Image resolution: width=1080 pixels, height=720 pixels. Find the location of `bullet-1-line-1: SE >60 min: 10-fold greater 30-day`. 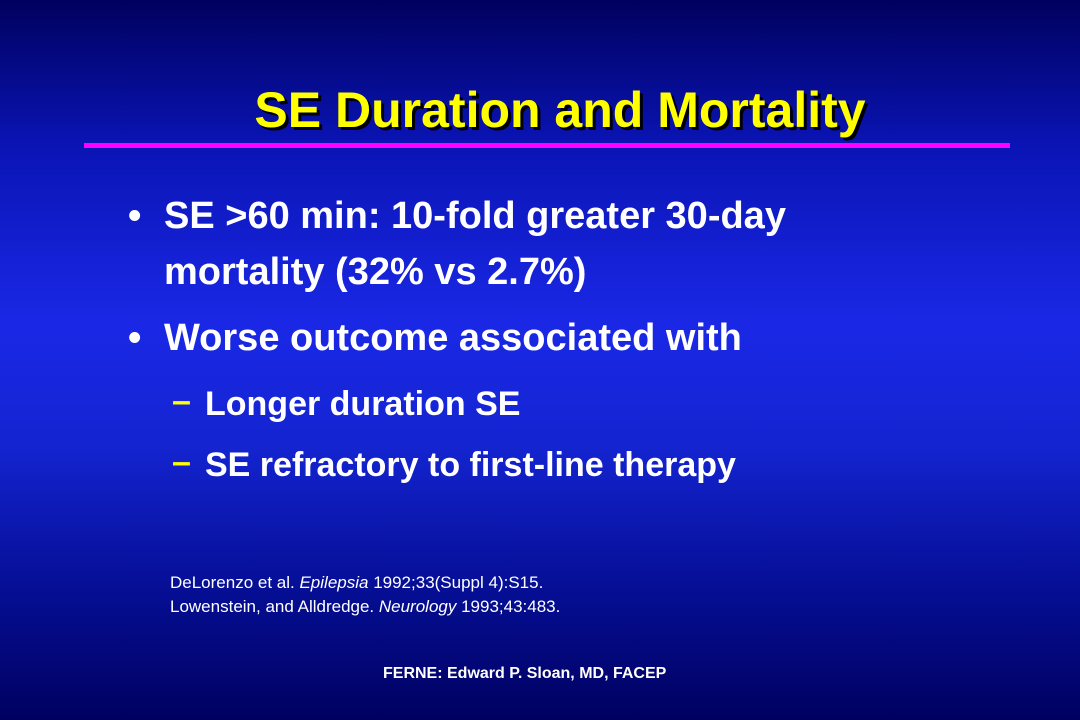

bullet-1-line-1: SE >60 min: 10-fold greater 30-day is located at coordinates (475, 216).